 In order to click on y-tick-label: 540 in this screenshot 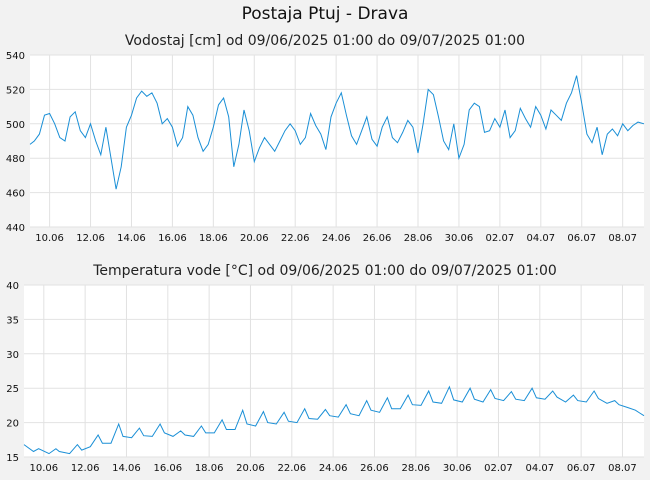, I will do `click(15, 56)`.